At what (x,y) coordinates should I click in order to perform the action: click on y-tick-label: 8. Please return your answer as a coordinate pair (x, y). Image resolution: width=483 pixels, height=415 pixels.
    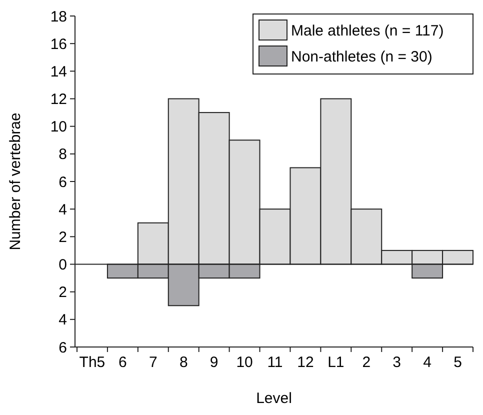
    Looking at the image, I should click on (62, 155).